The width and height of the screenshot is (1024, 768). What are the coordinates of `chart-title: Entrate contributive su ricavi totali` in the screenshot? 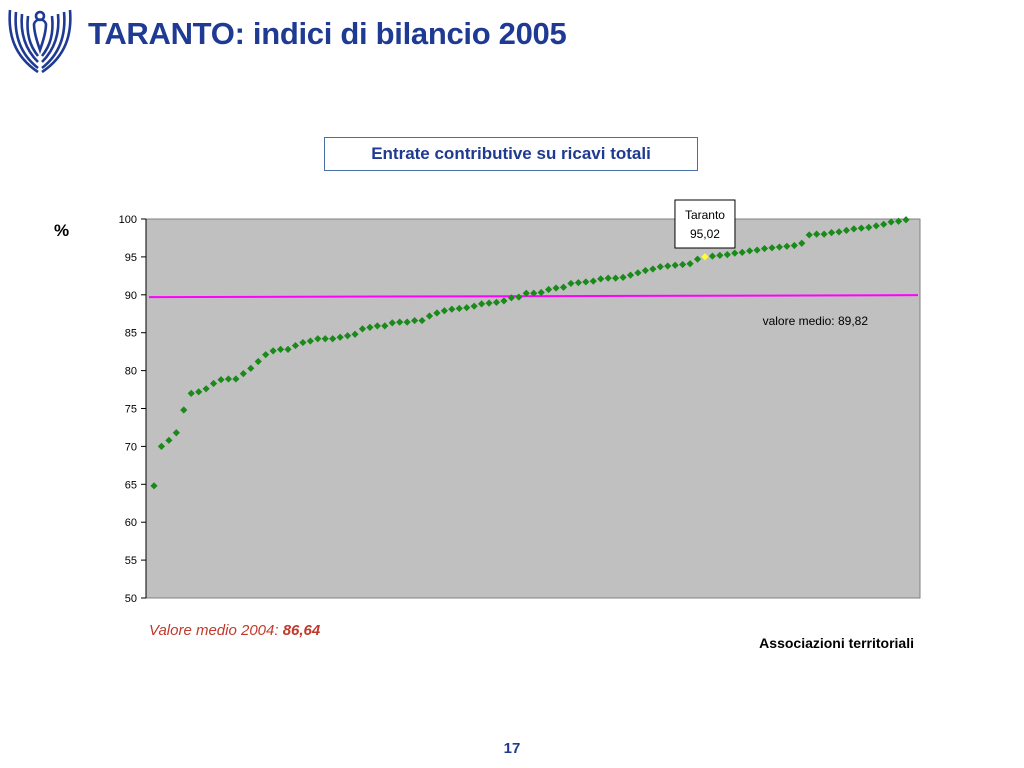 It's located at (511, 153).